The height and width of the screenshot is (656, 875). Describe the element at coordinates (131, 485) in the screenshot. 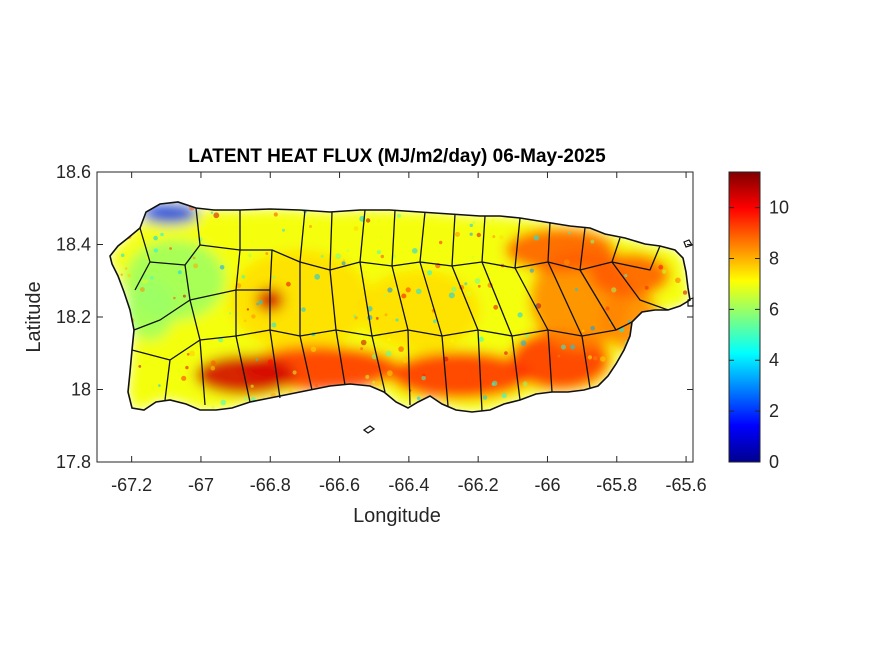

I see `x-tick-label: -67.2` at that location.